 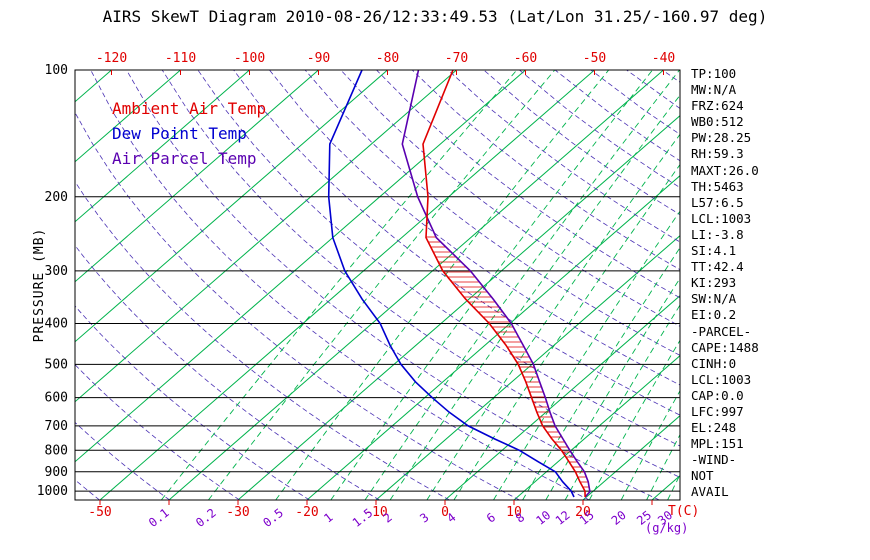 I want to click on stats-line: LI:-3.8, so click(x=717, y=234).